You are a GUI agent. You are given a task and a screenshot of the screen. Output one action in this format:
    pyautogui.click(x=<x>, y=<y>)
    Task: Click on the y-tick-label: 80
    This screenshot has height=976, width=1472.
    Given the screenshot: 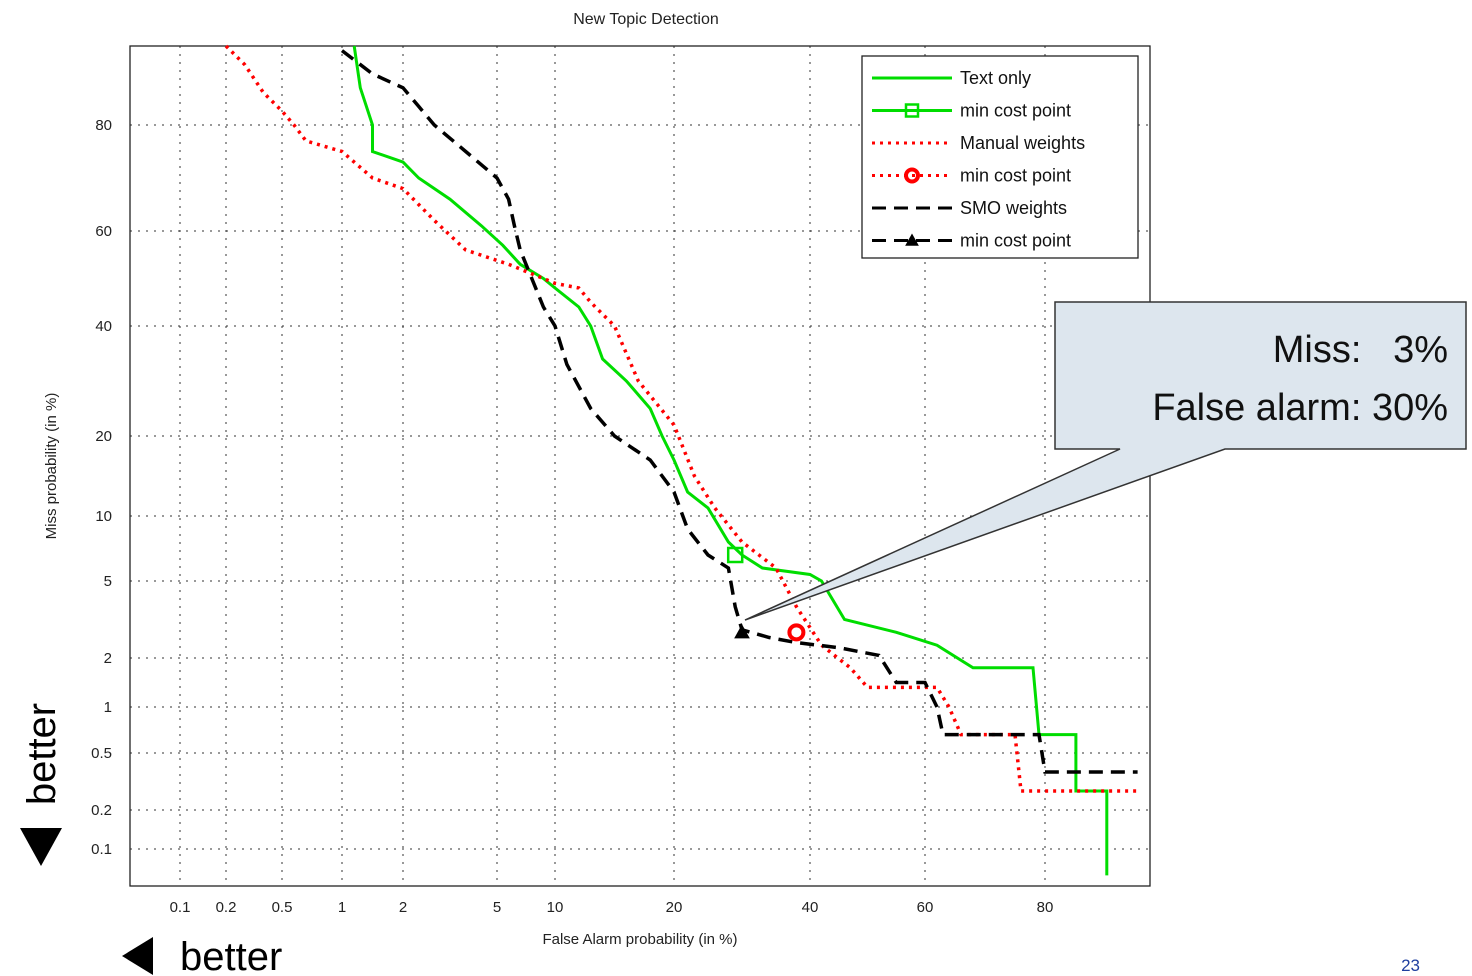 What is the action you would take?
    pyautogui.click(x=103, y=125)
    